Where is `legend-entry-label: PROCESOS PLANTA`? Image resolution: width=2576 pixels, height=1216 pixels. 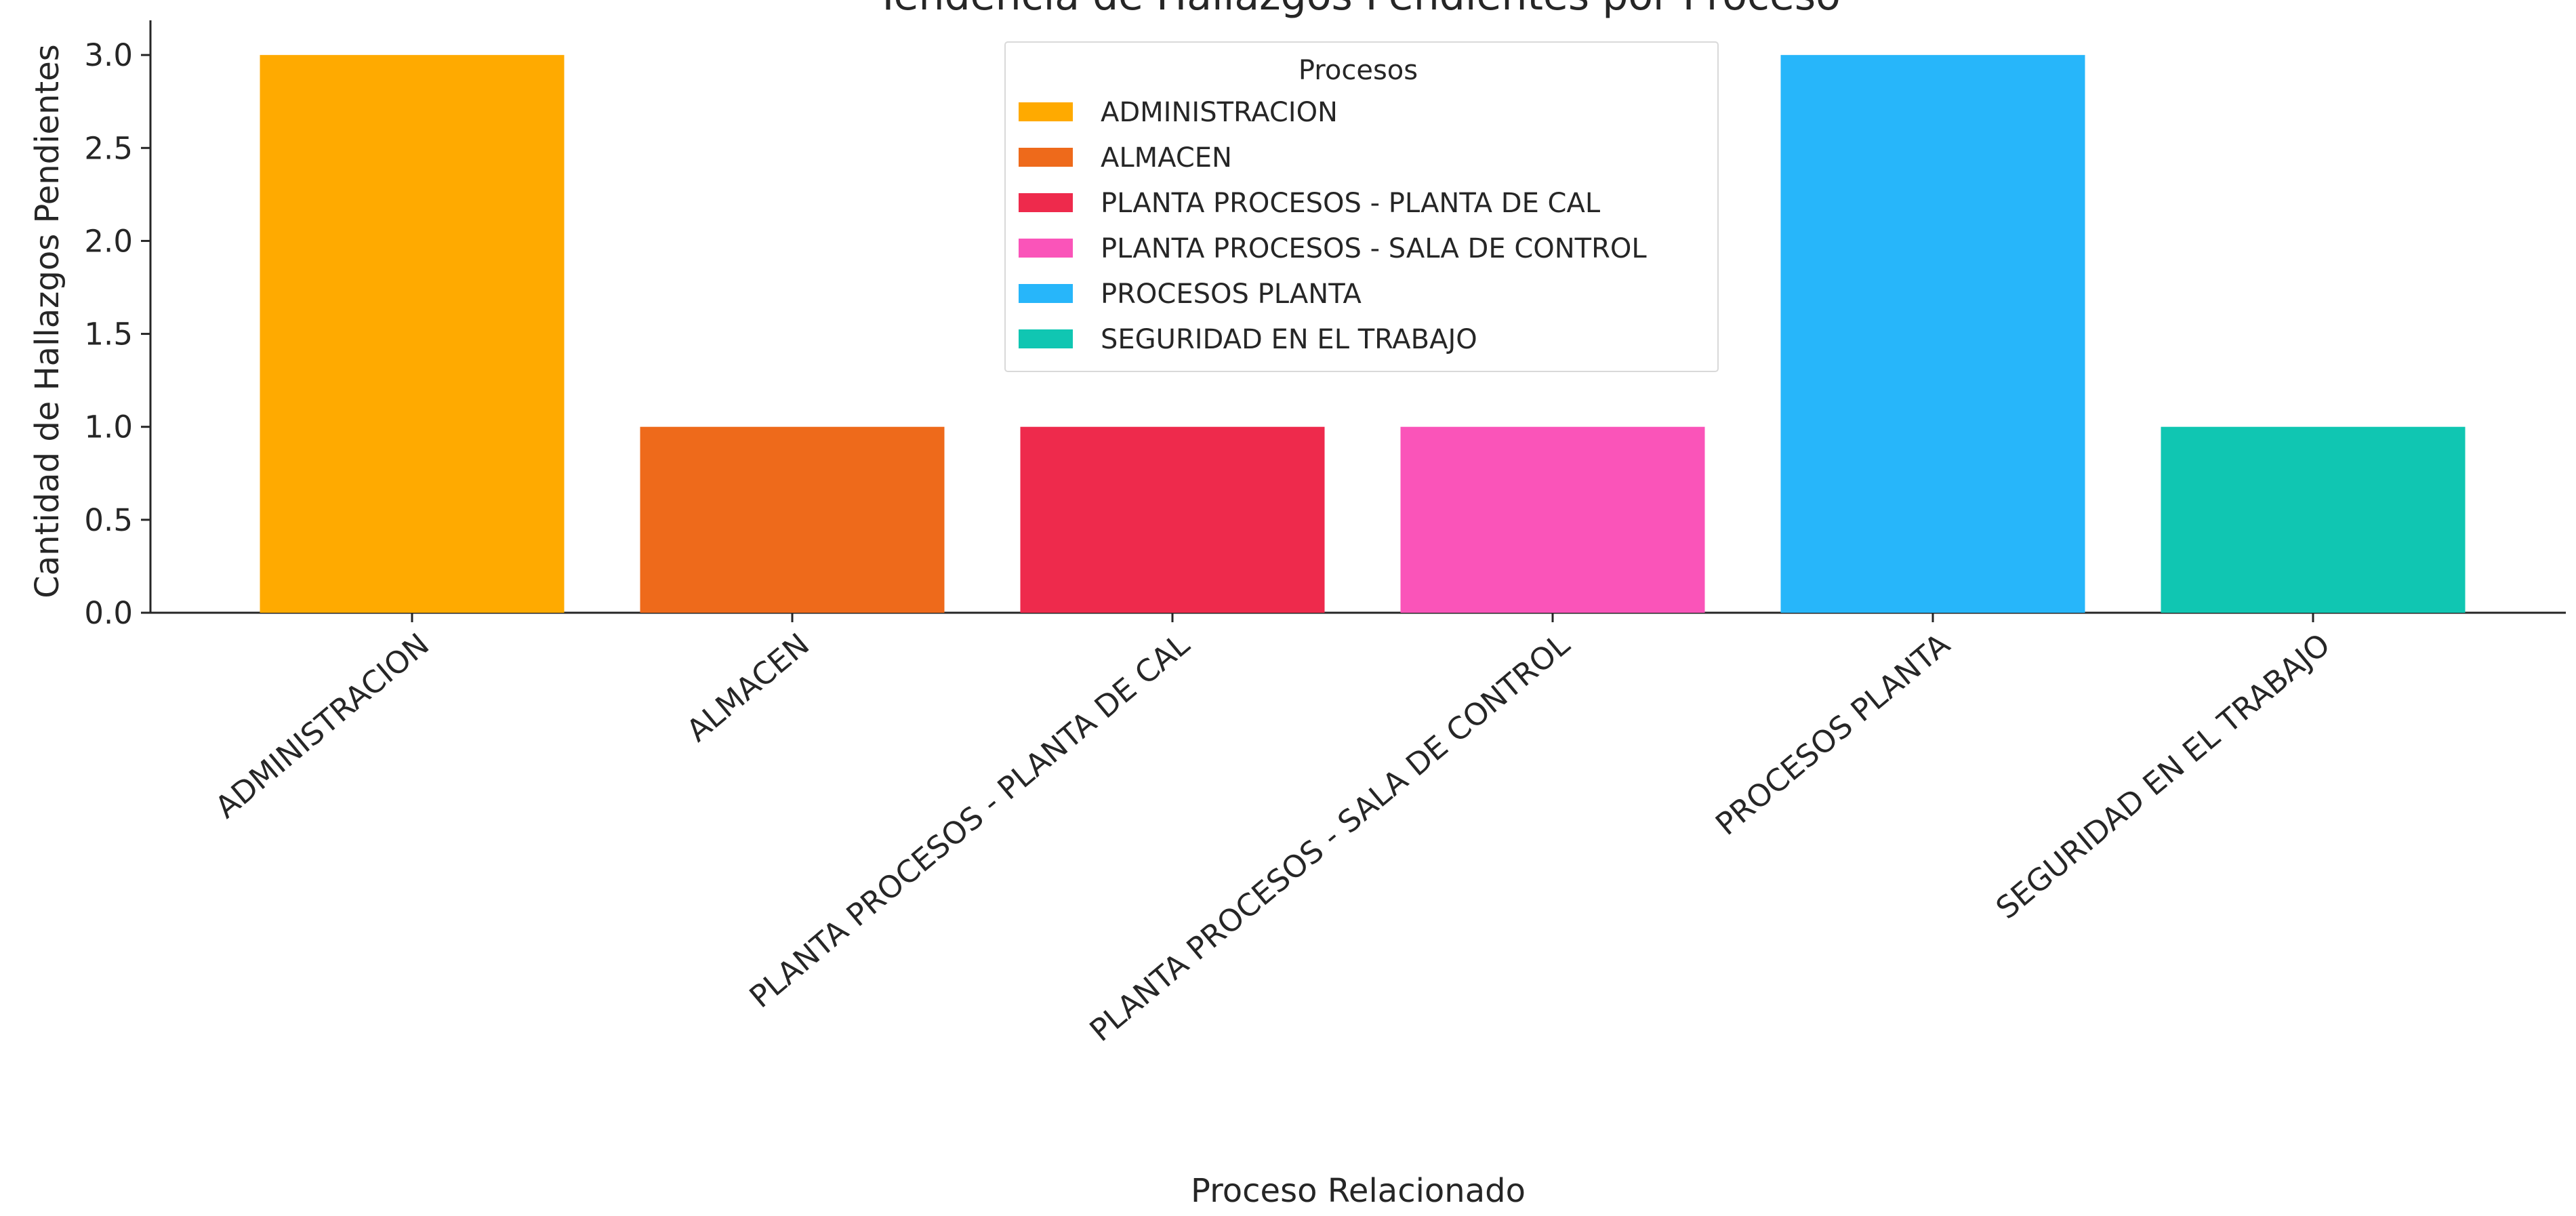
legend-entry-label: PROCESOS PLANTA is located at coordinates (1232, 294).